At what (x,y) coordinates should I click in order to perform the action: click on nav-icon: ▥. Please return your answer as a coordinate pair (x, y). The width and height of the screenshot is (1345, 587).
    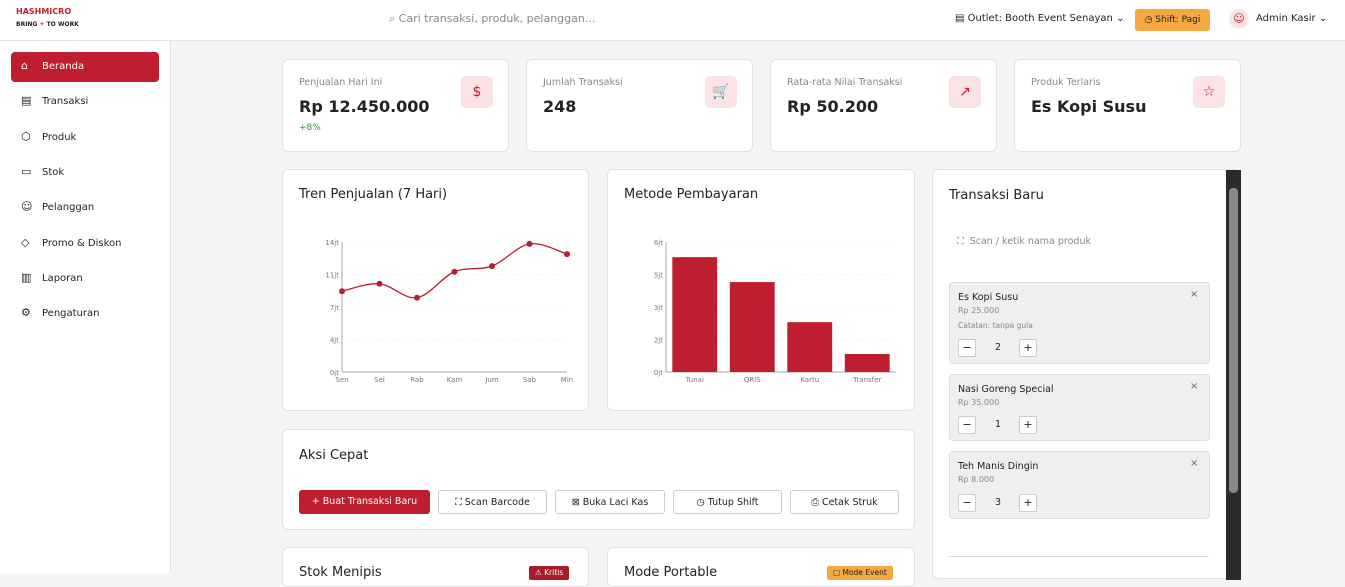
    Looking at the image, I should click on (26, 277).